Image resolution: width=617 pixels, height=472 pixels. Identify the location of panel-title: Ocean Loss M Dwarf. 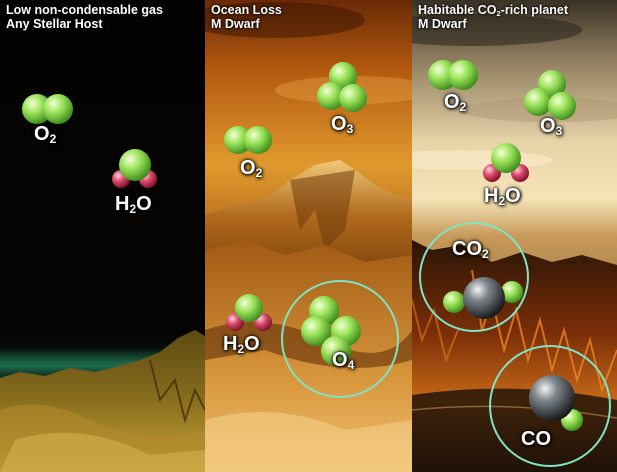
(246, 17).